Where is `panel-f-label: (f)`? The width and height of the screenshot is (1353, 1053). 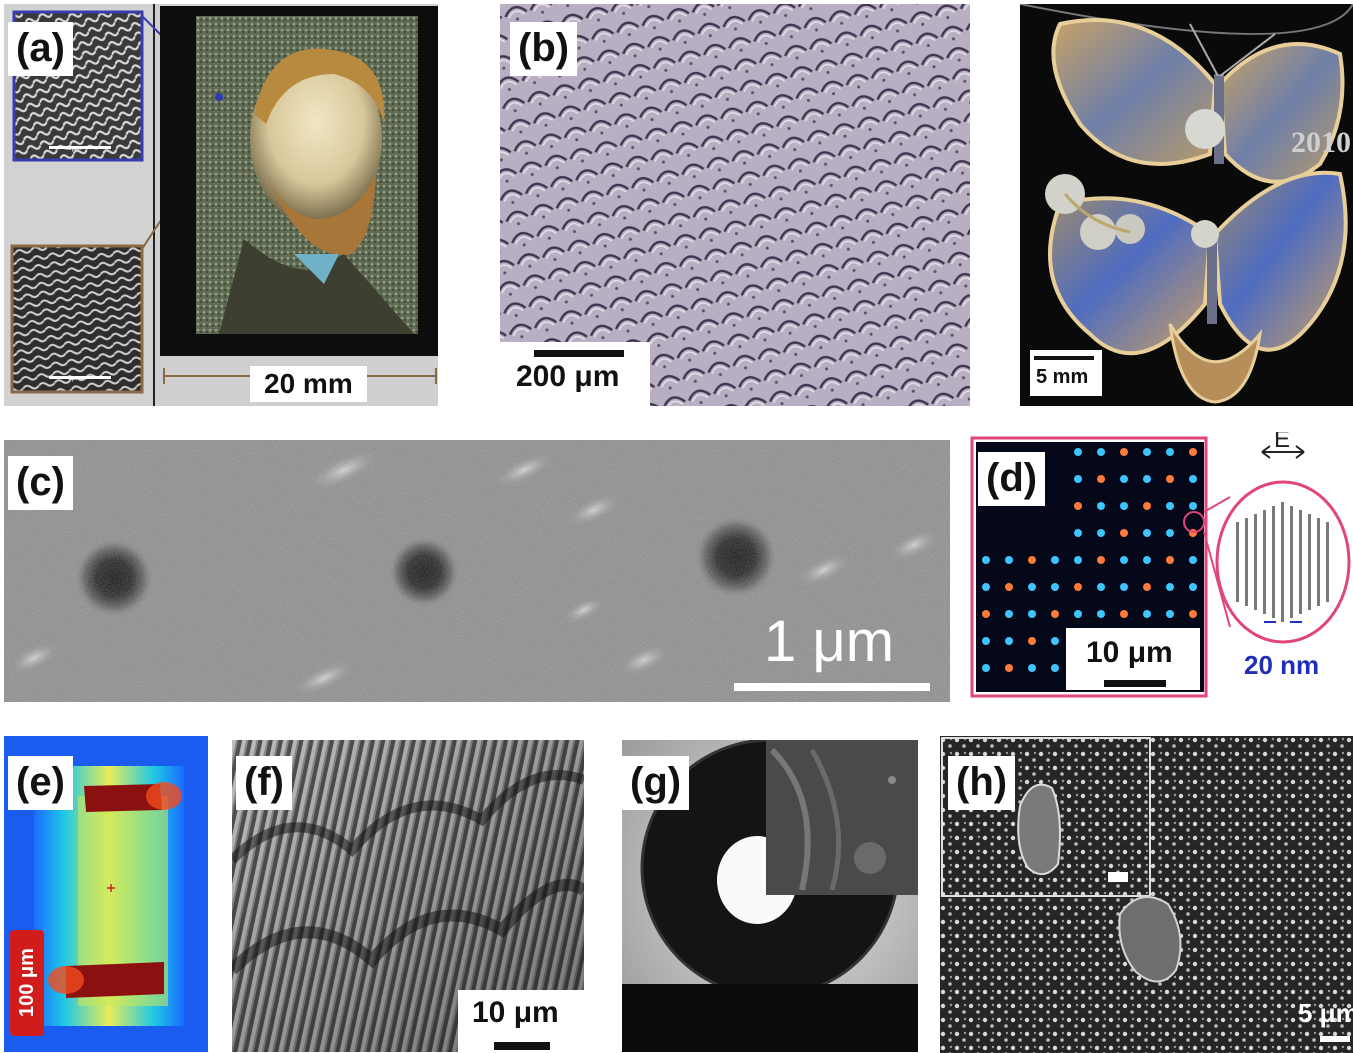
panel-f-label: (f) is located at coordinates (264, 783).